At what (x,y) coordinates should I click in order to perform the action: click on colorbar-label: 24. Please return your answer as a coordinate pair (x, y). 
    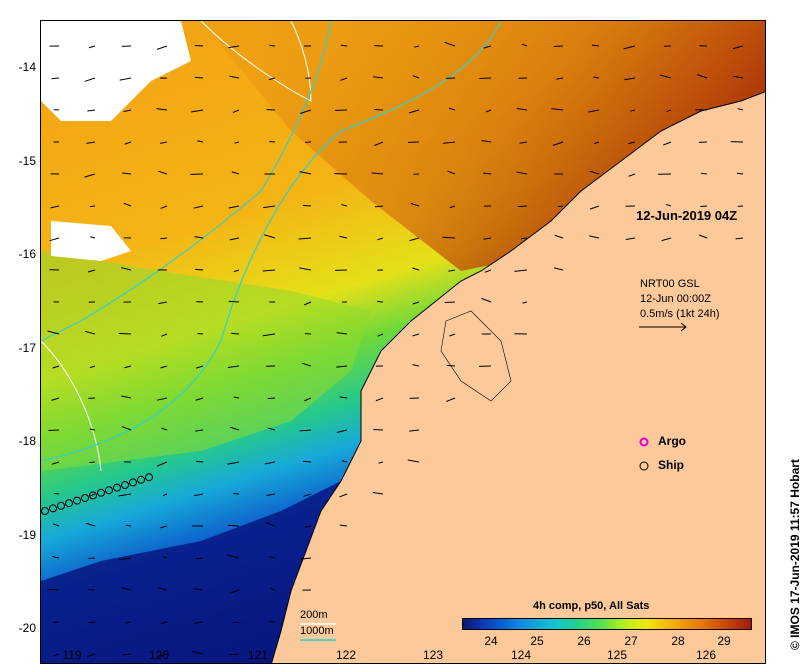
    Looking at the image, I should click on (491, 641).